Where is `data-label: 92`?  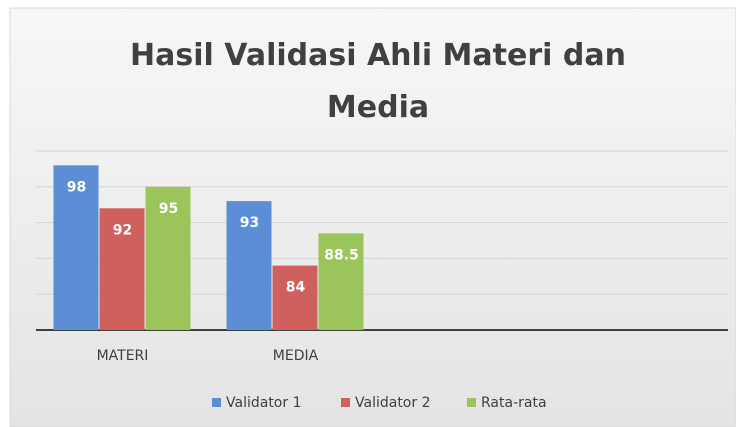
data-label: 92 is located at coordinates (122, 230).